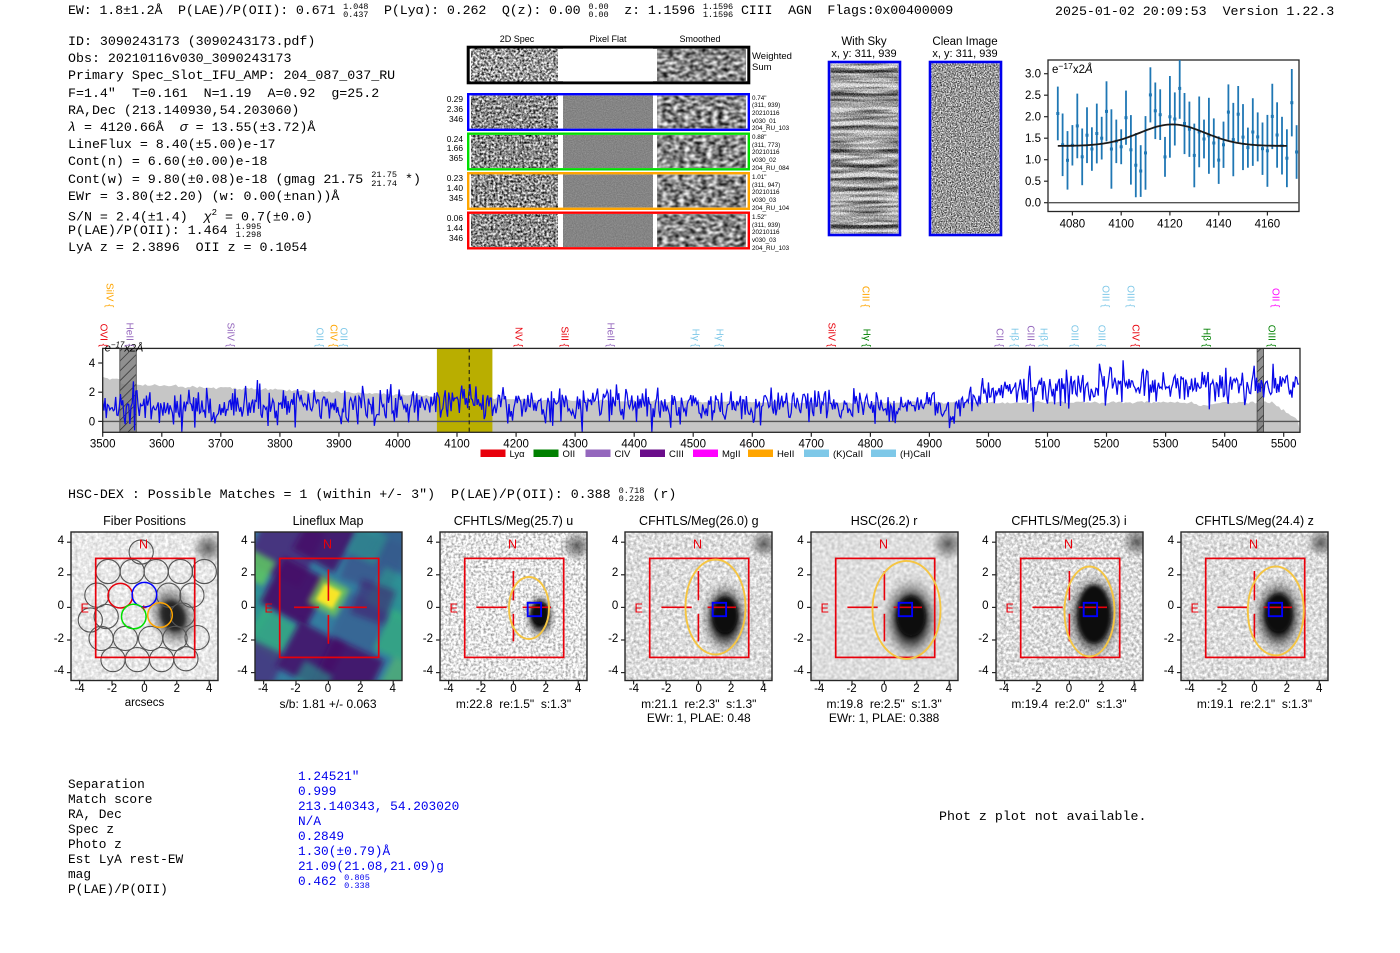 This screenshot has width=1400, height=953. I want to click on svg-text: 0.0, so click(1033, 204).